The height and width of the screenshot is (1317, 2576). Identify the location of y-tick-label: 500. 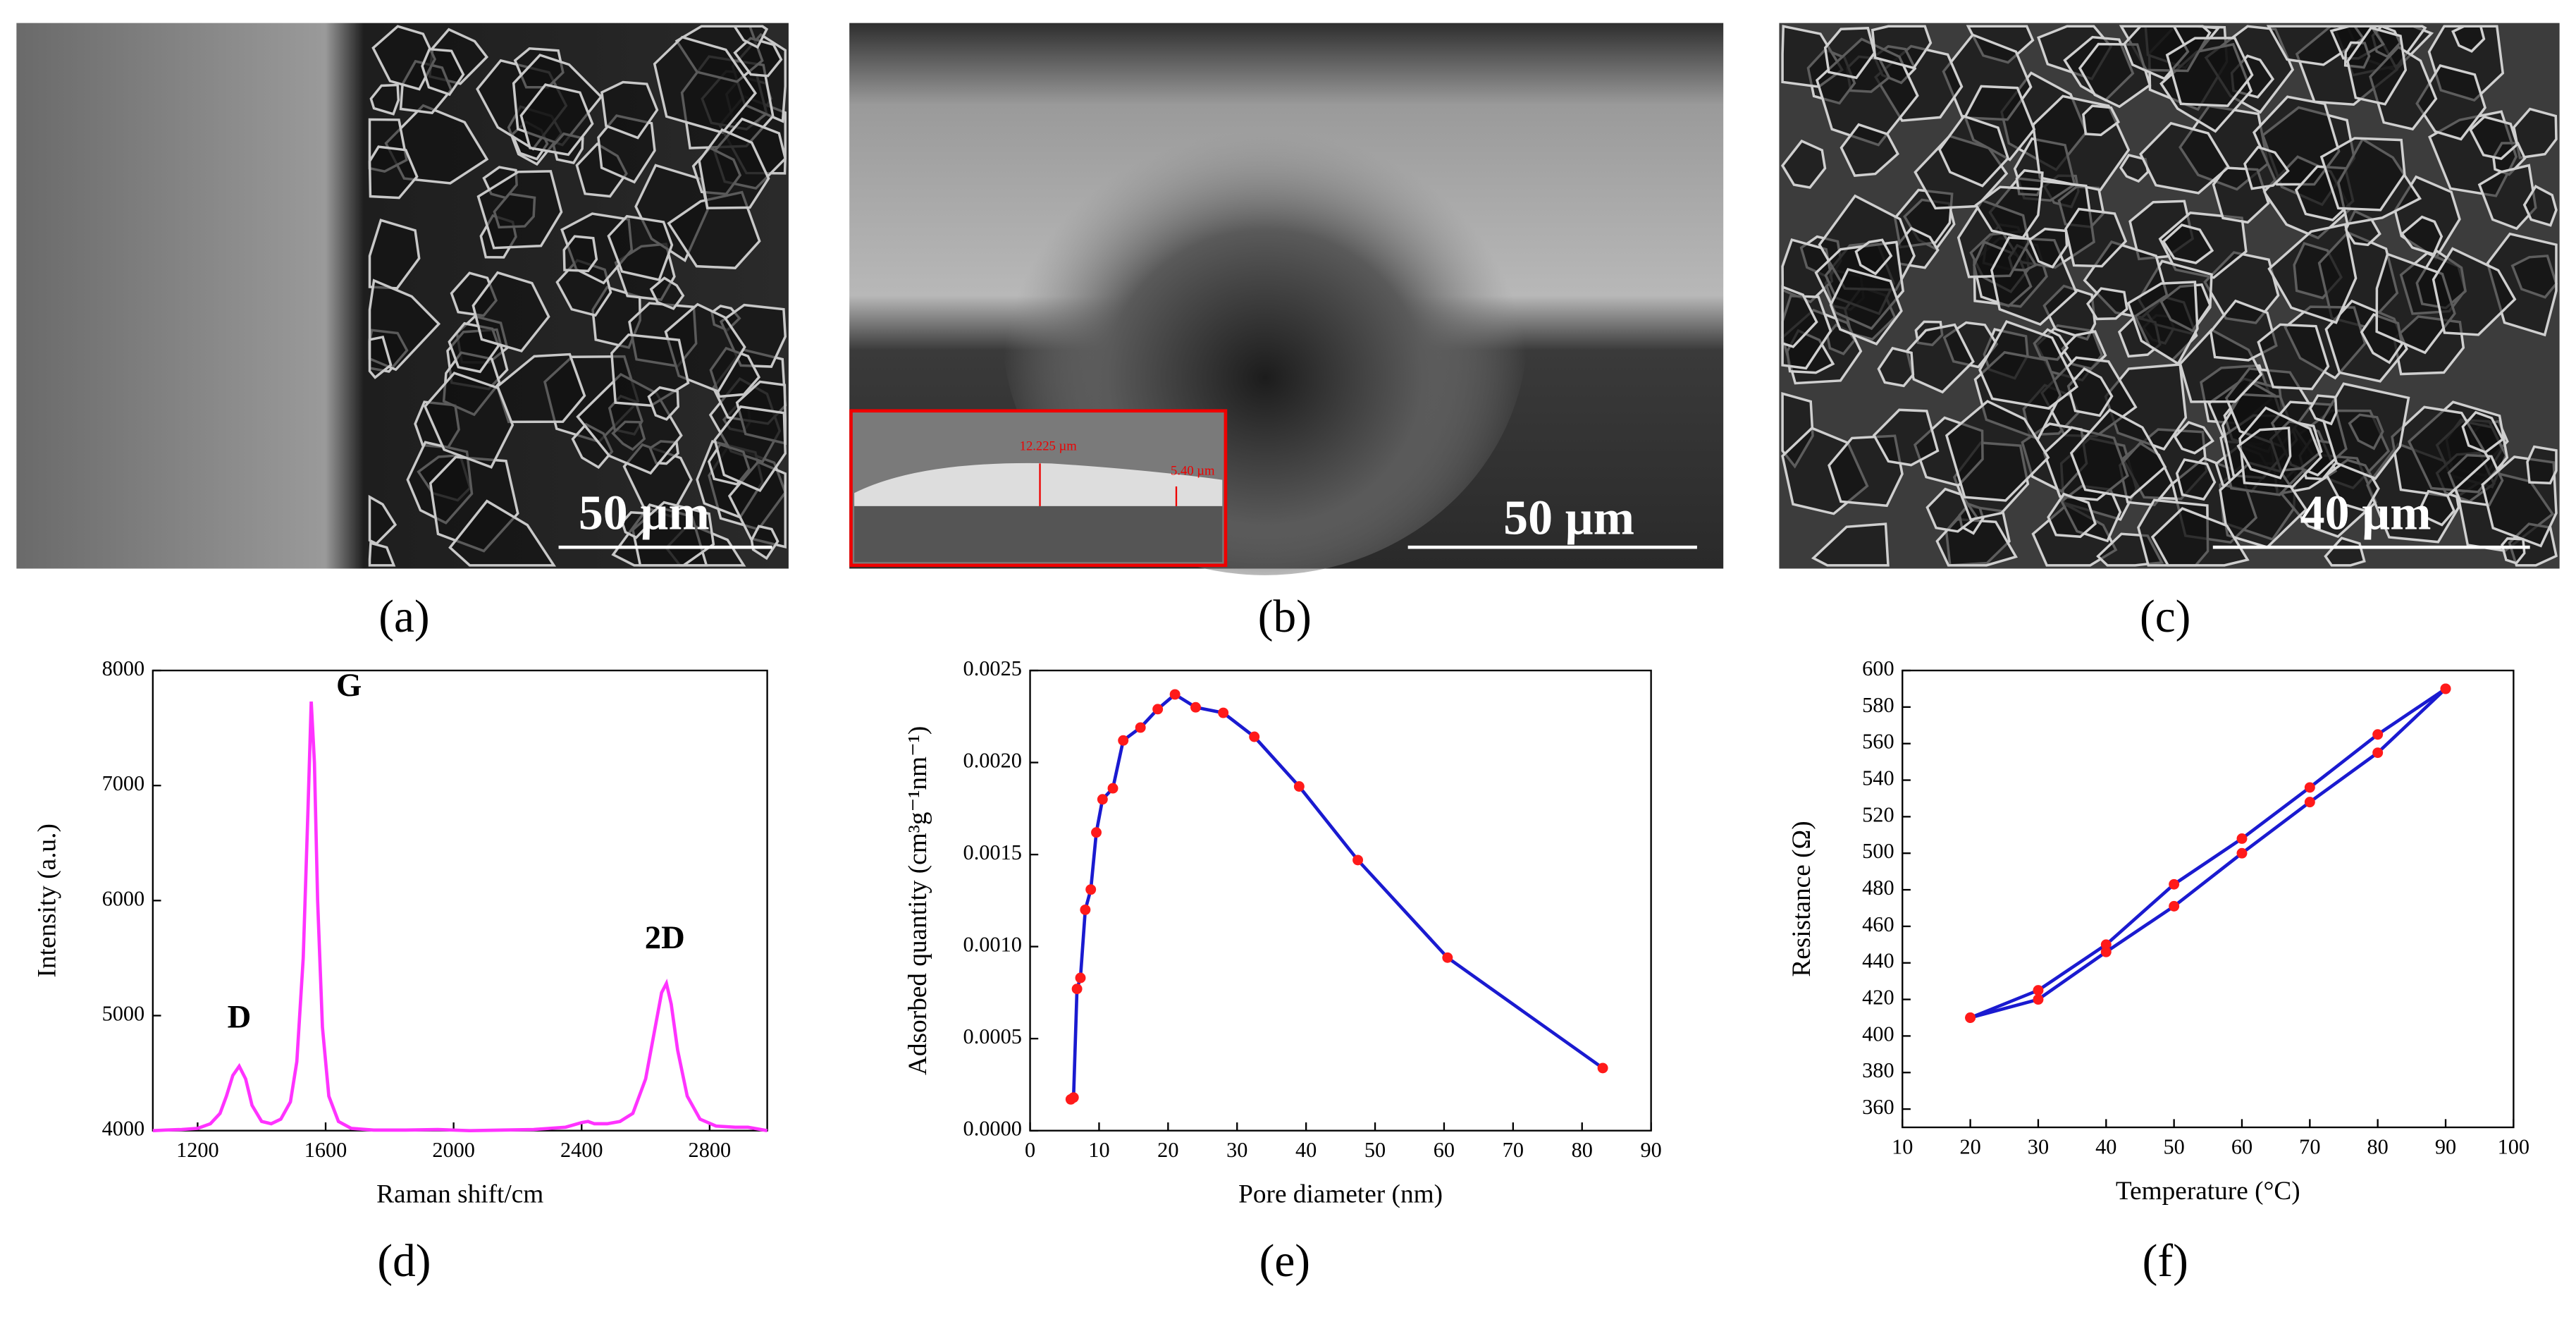
(1878, 851).